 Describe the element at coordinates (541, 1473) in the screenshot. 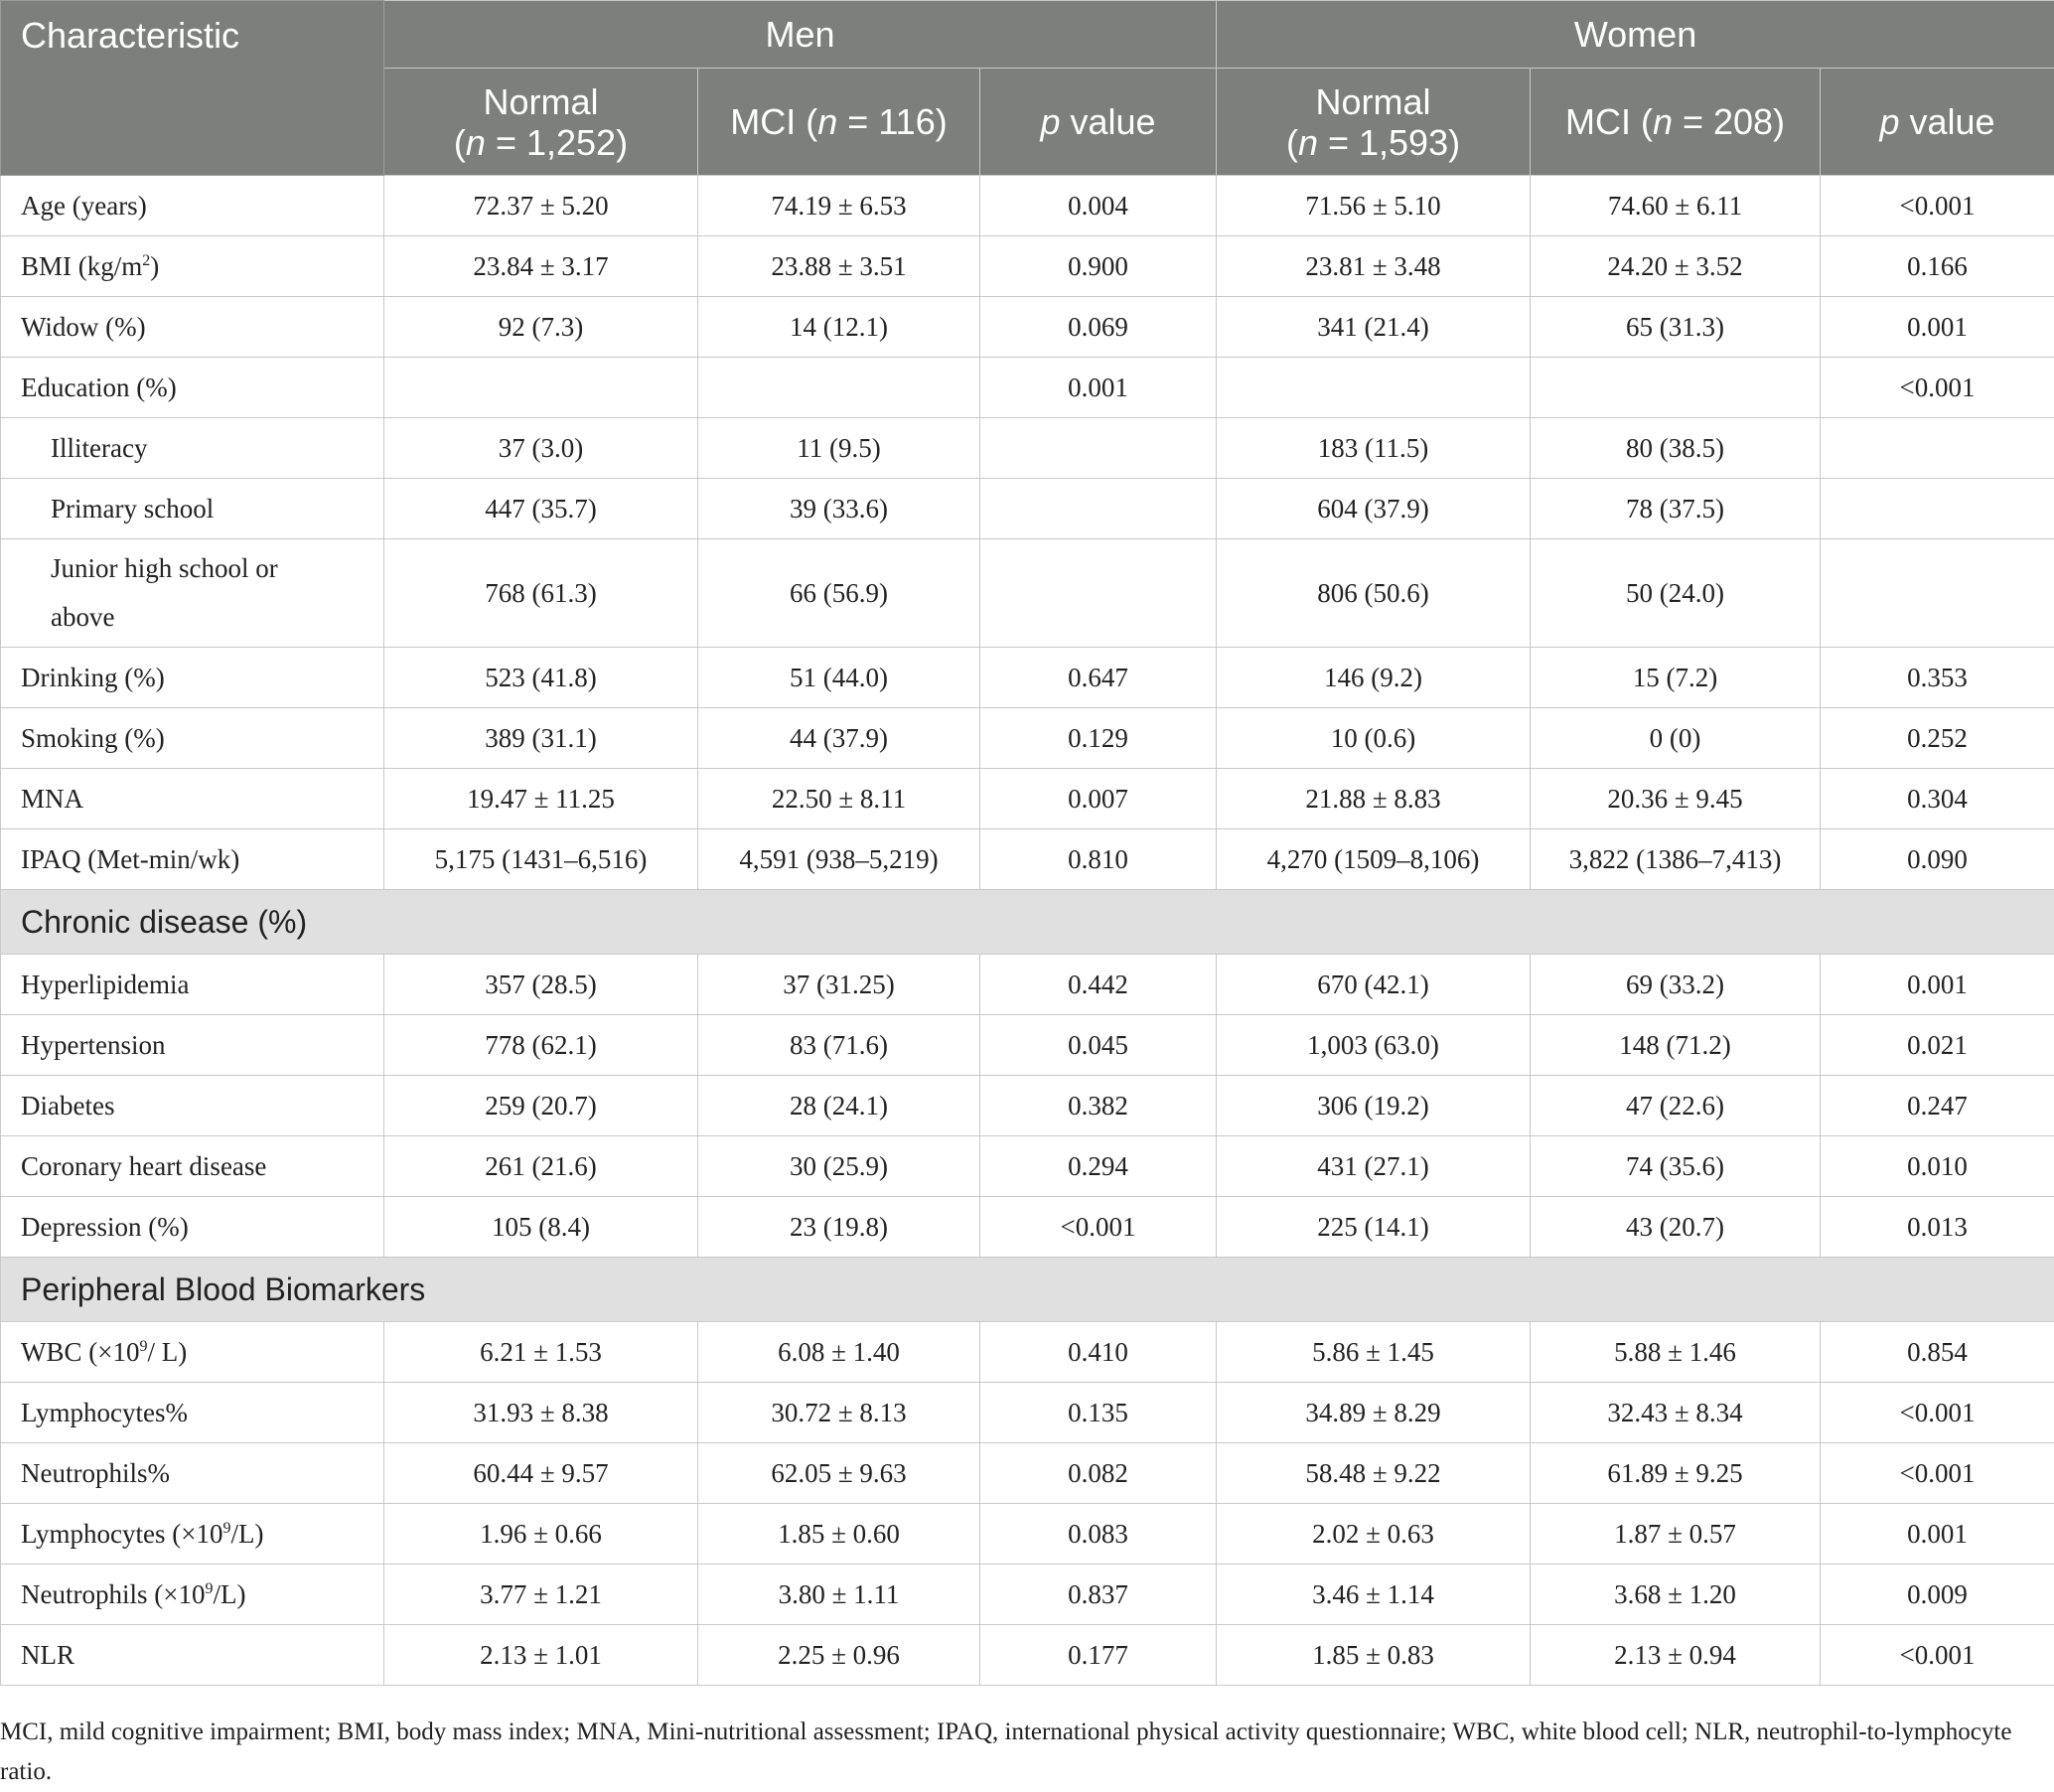

I see `cell: 60.44 ± 9.57` at that location.